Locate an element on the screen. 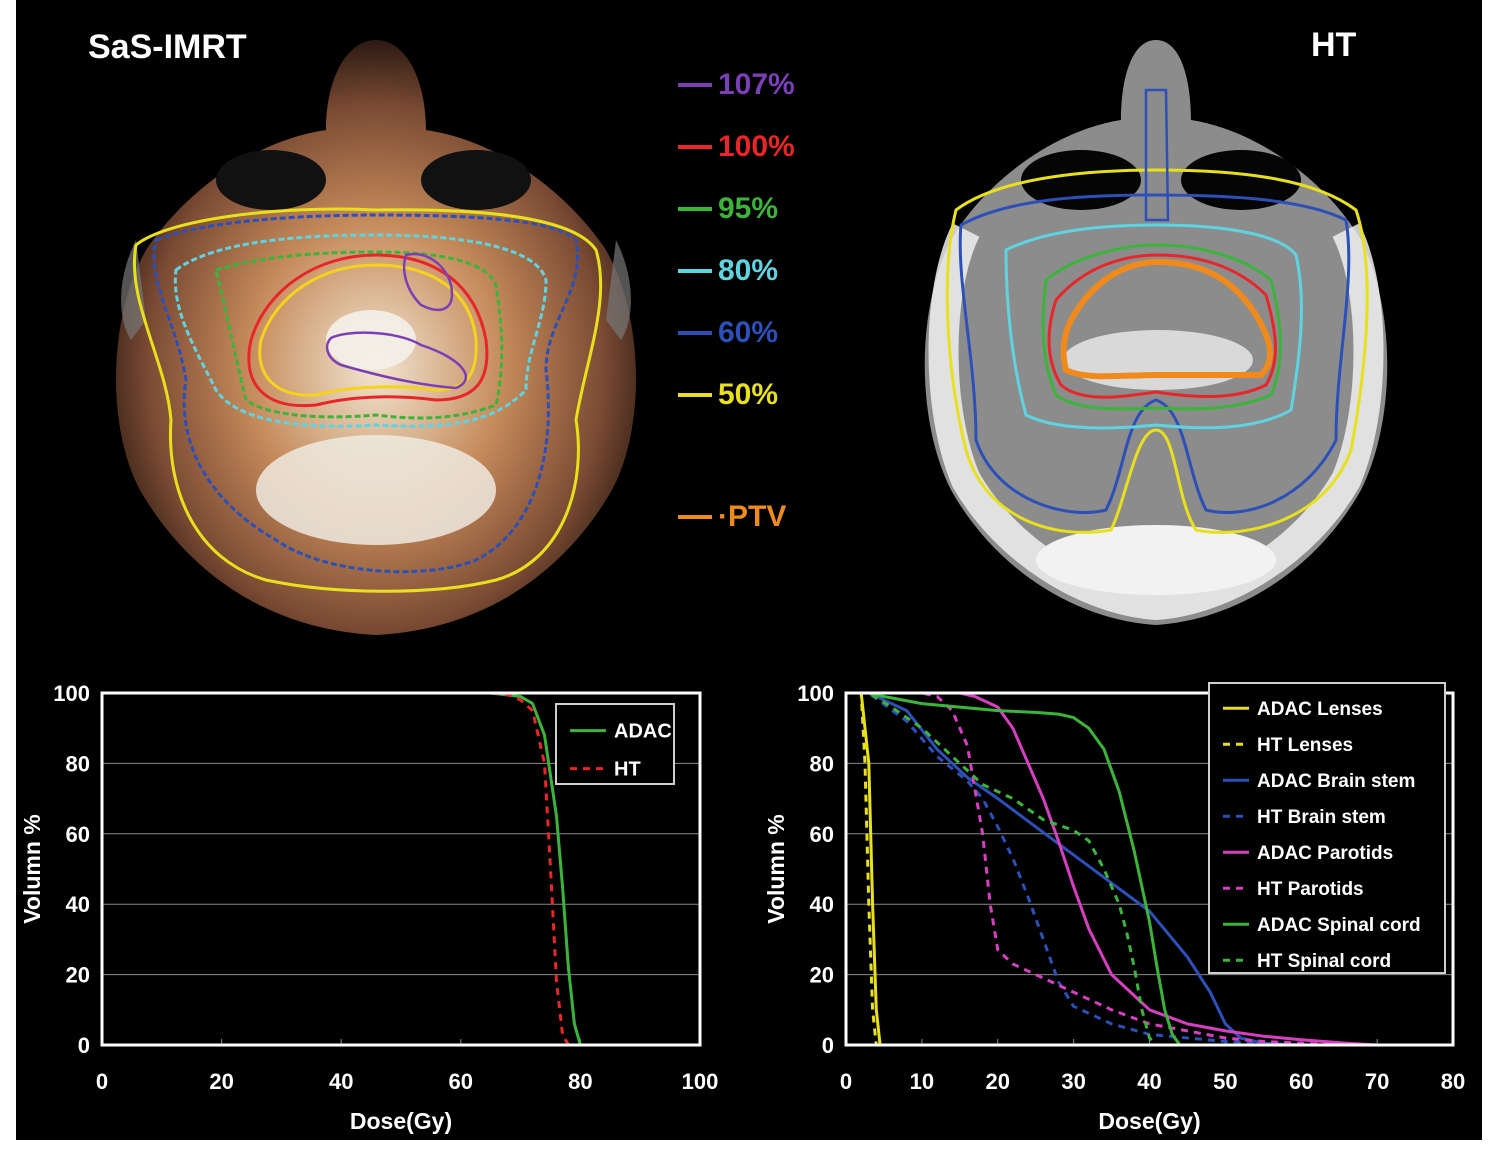 This screenshot has height=1150, width=1495. legend-label: ADAC Lenses is located at coordinates (1320, 709).